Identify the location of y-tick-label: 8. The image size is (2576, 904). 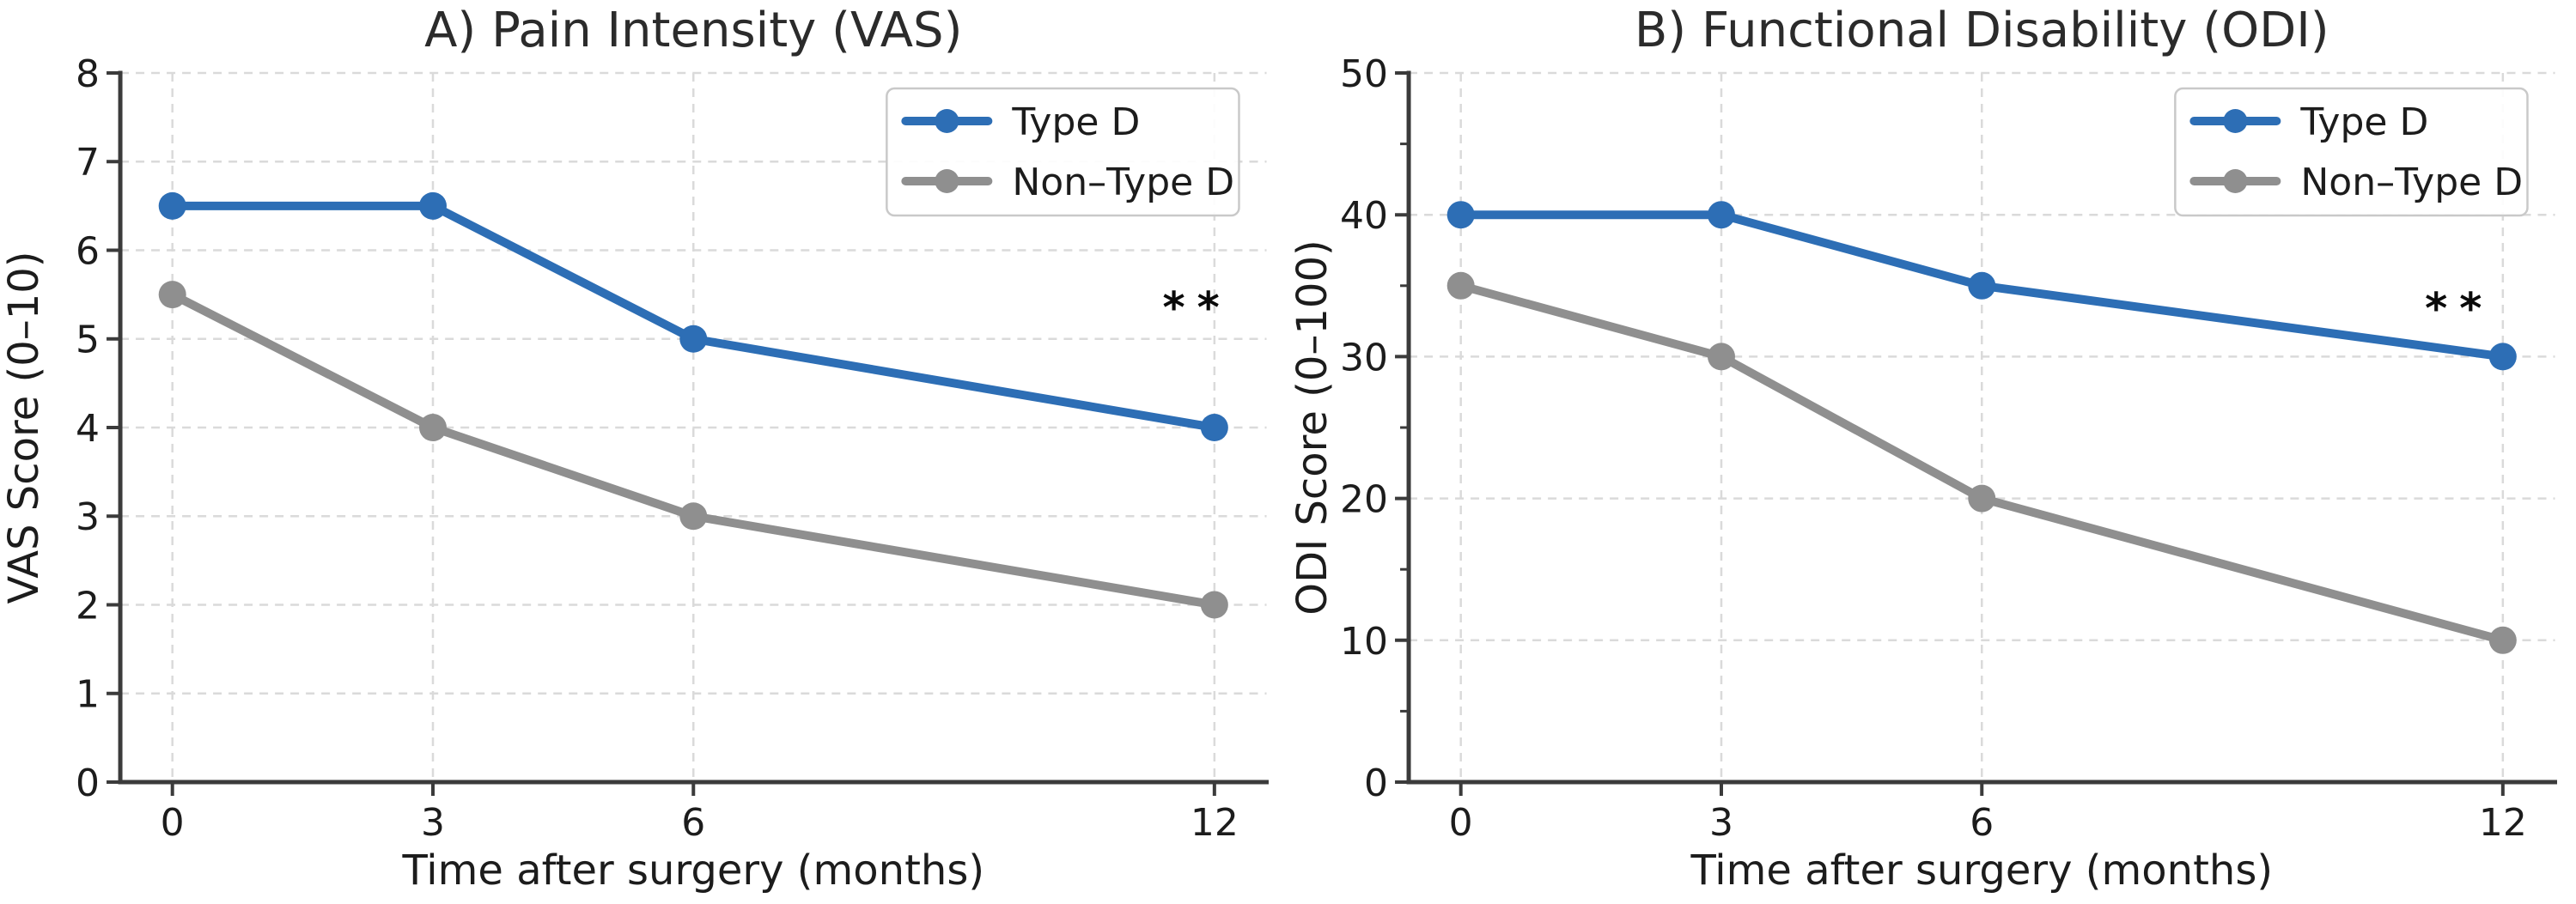
(88, 74).